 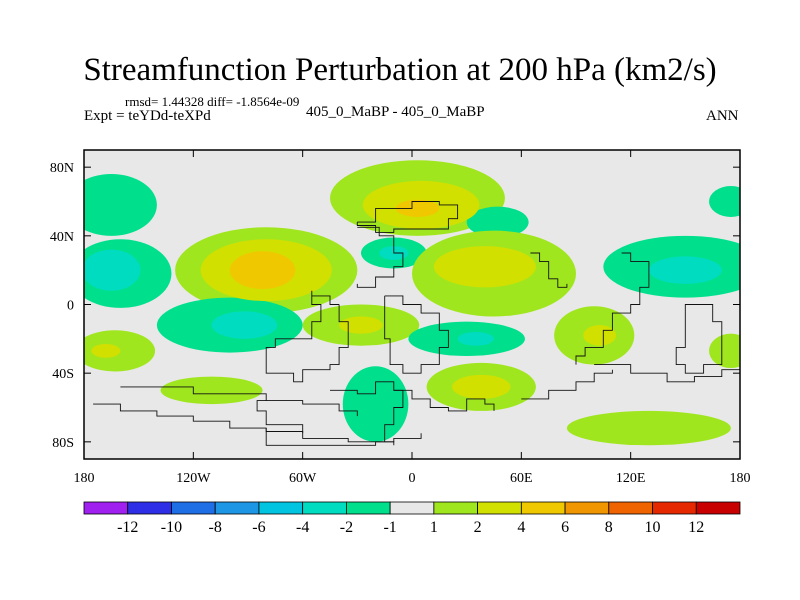 What do you see at coordinates (722, 116) in the screenshot?
I see `season-label: ANN` at bounding box center [722, 116].